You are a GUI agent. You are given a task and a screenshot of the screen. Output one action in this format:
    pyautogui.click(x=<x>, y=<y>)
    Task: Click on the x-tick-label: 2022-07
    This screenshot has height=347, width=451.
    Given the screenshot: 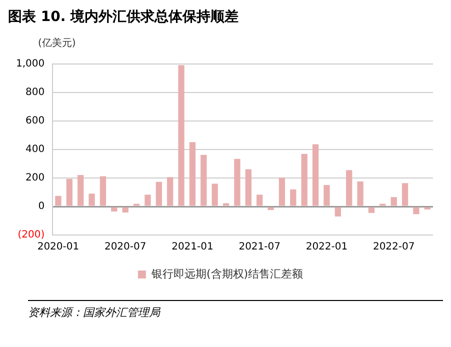 What is the action you would take?
    pyautogui.click(x=393, y=247)
    